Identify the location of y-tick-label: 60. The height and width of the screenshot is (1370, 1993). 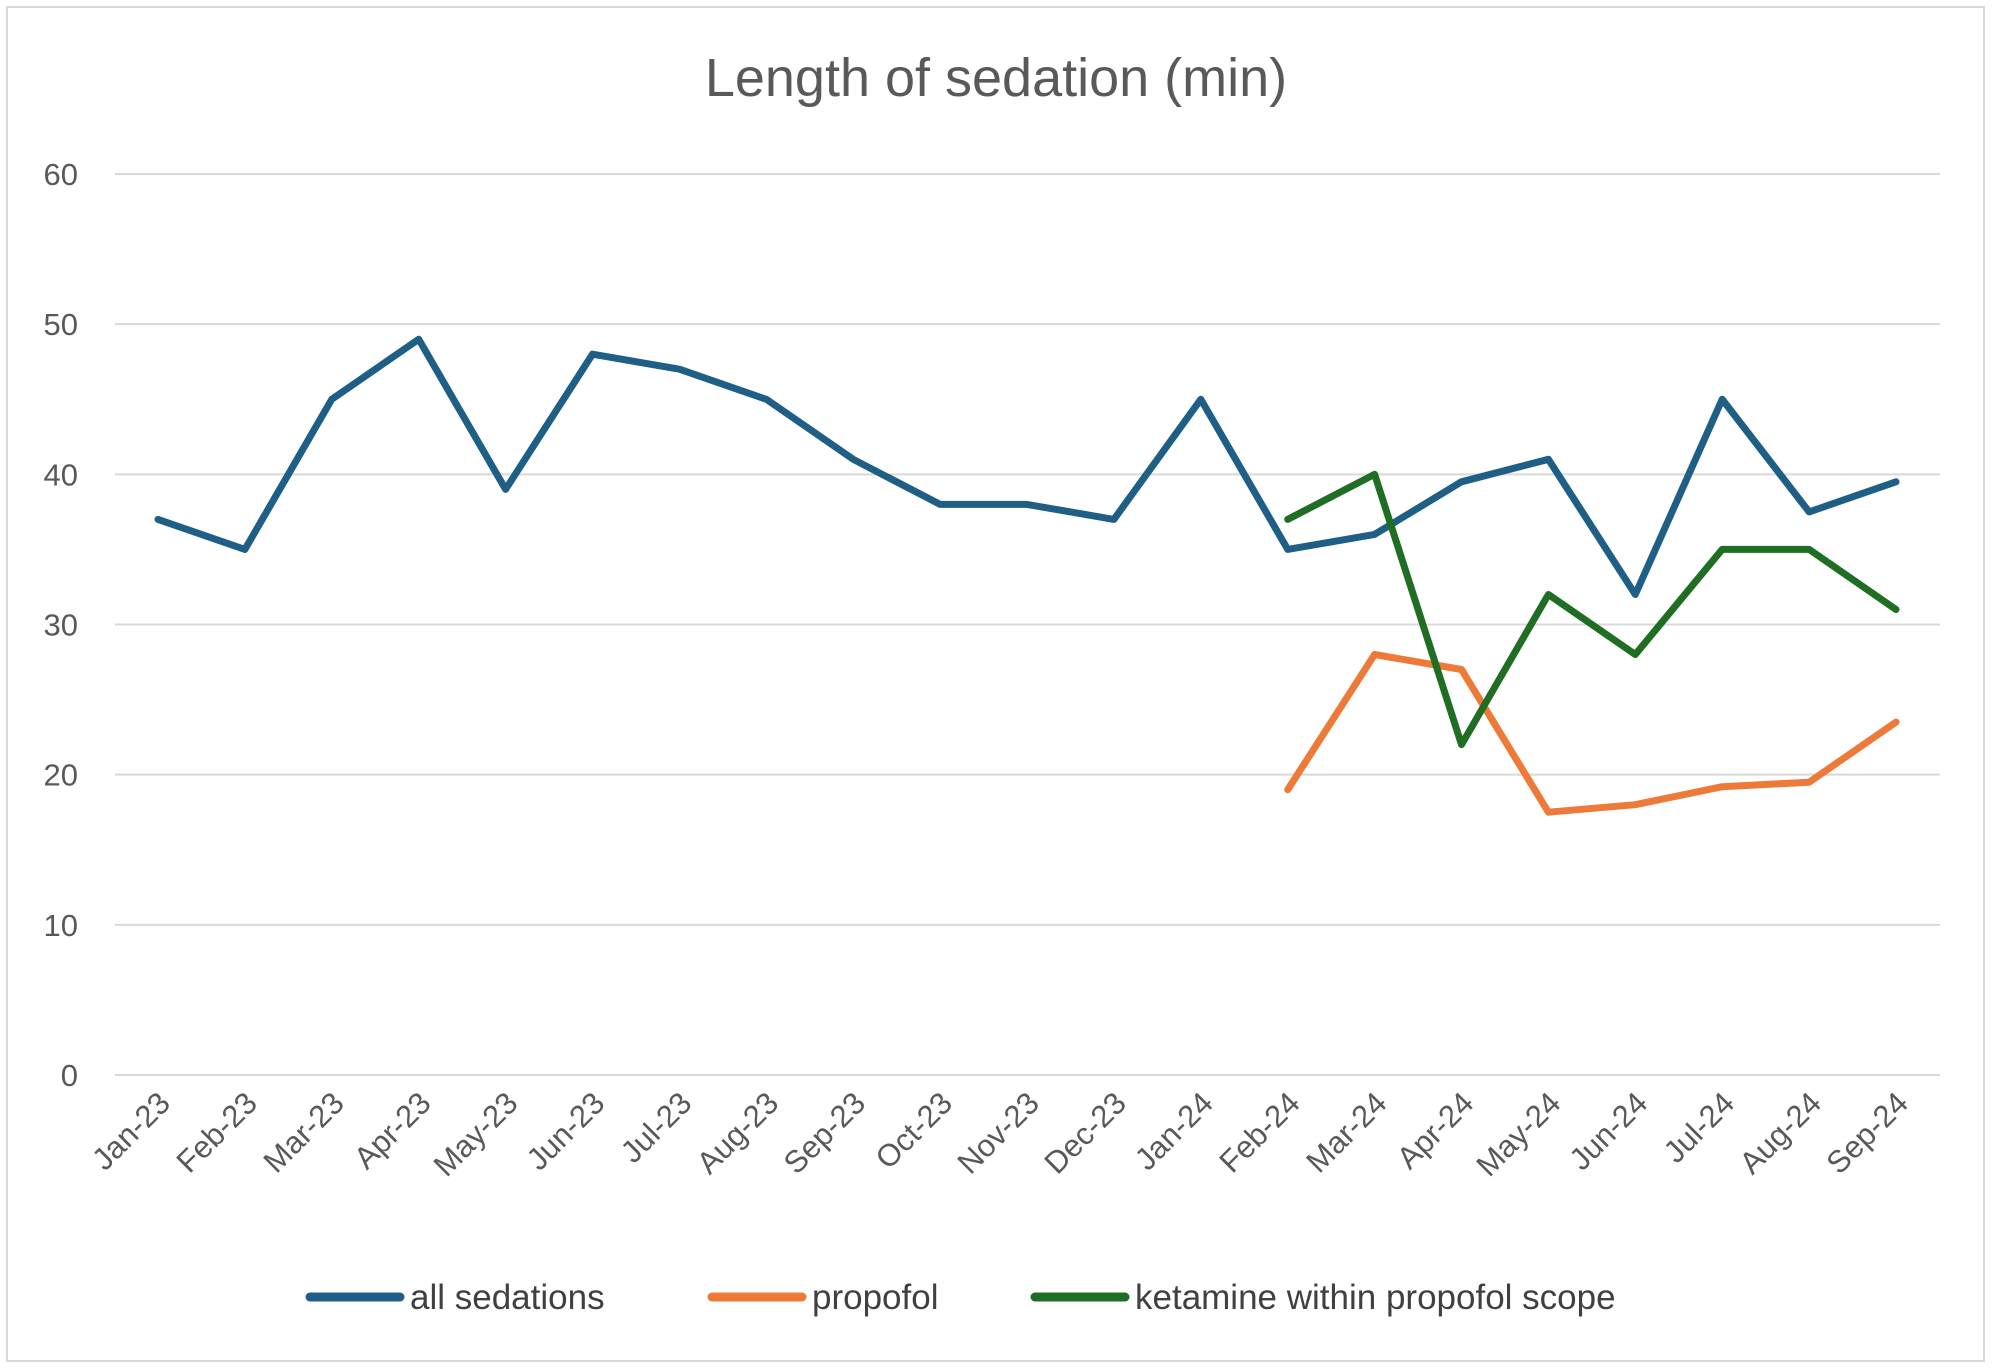
(61, 174).